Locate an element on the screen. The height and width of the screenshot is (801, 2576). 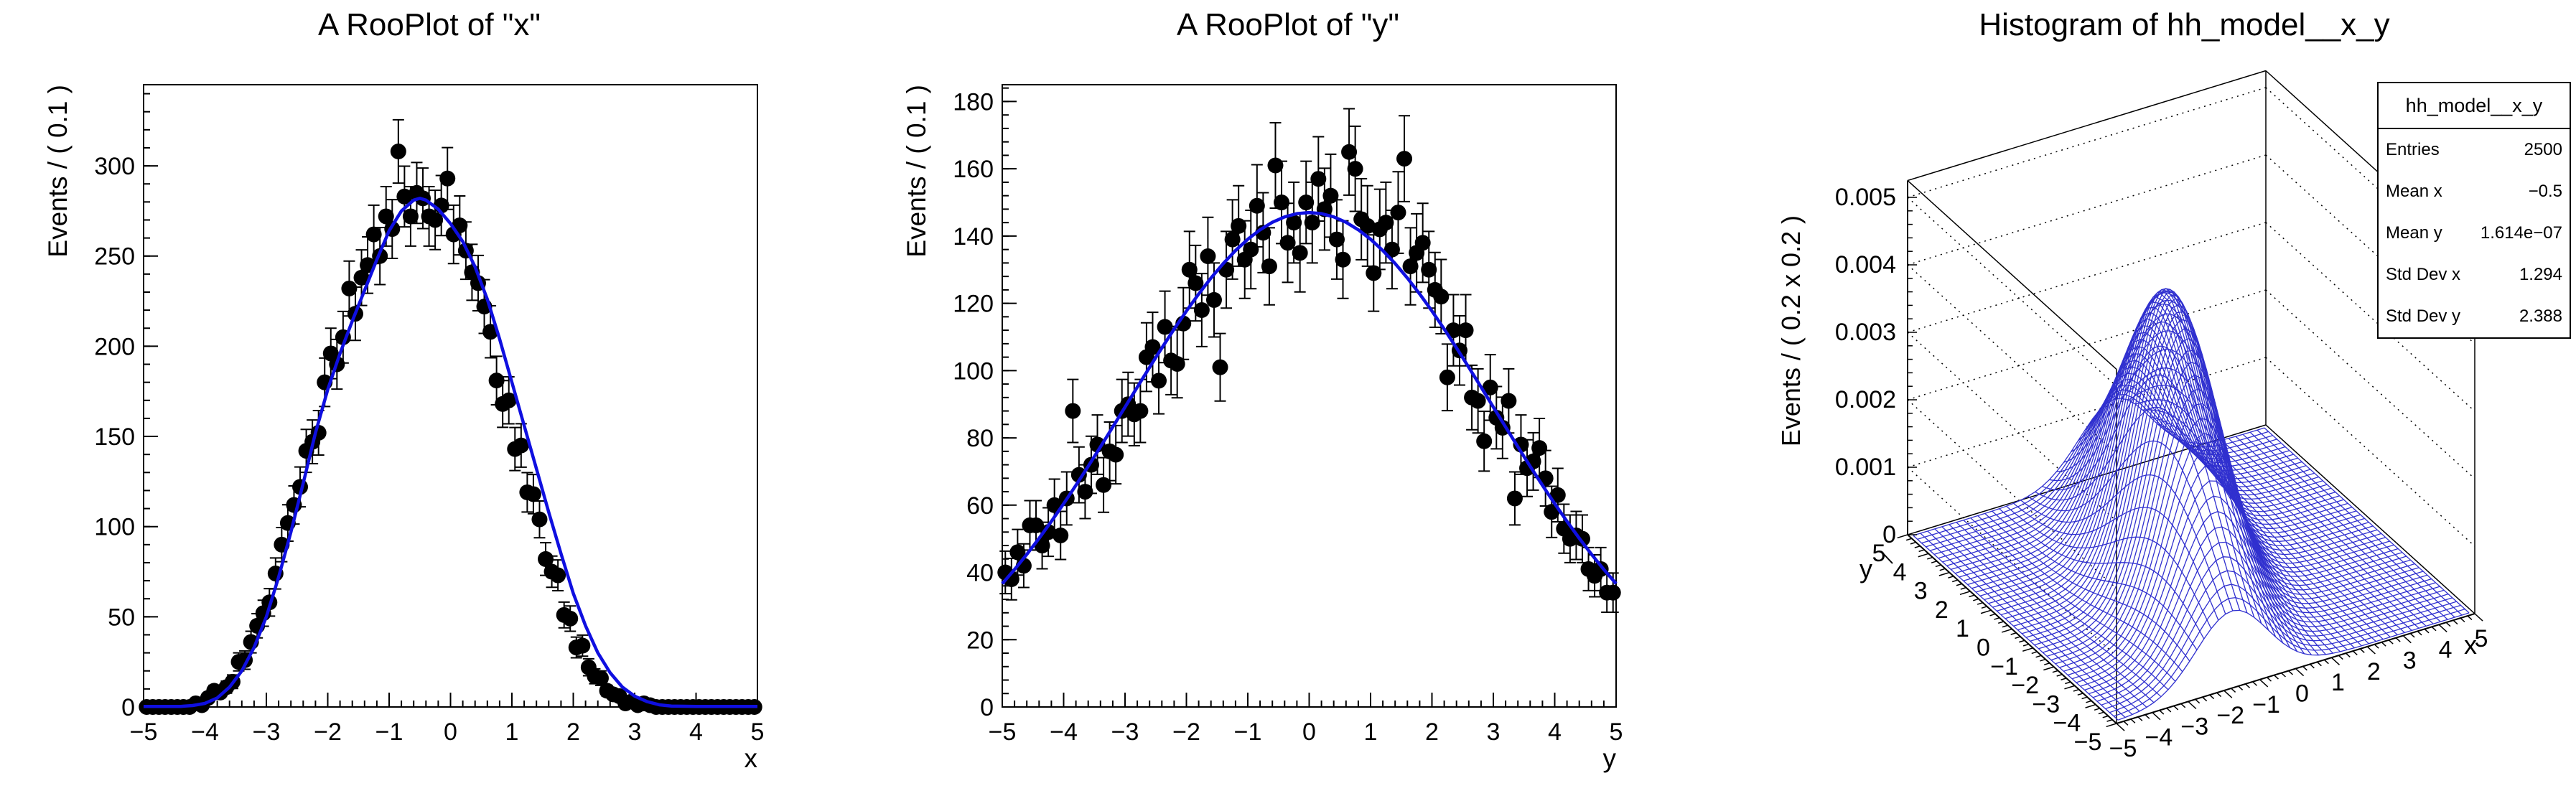
x-axis-title: y is located at coordinates (1609, 759).